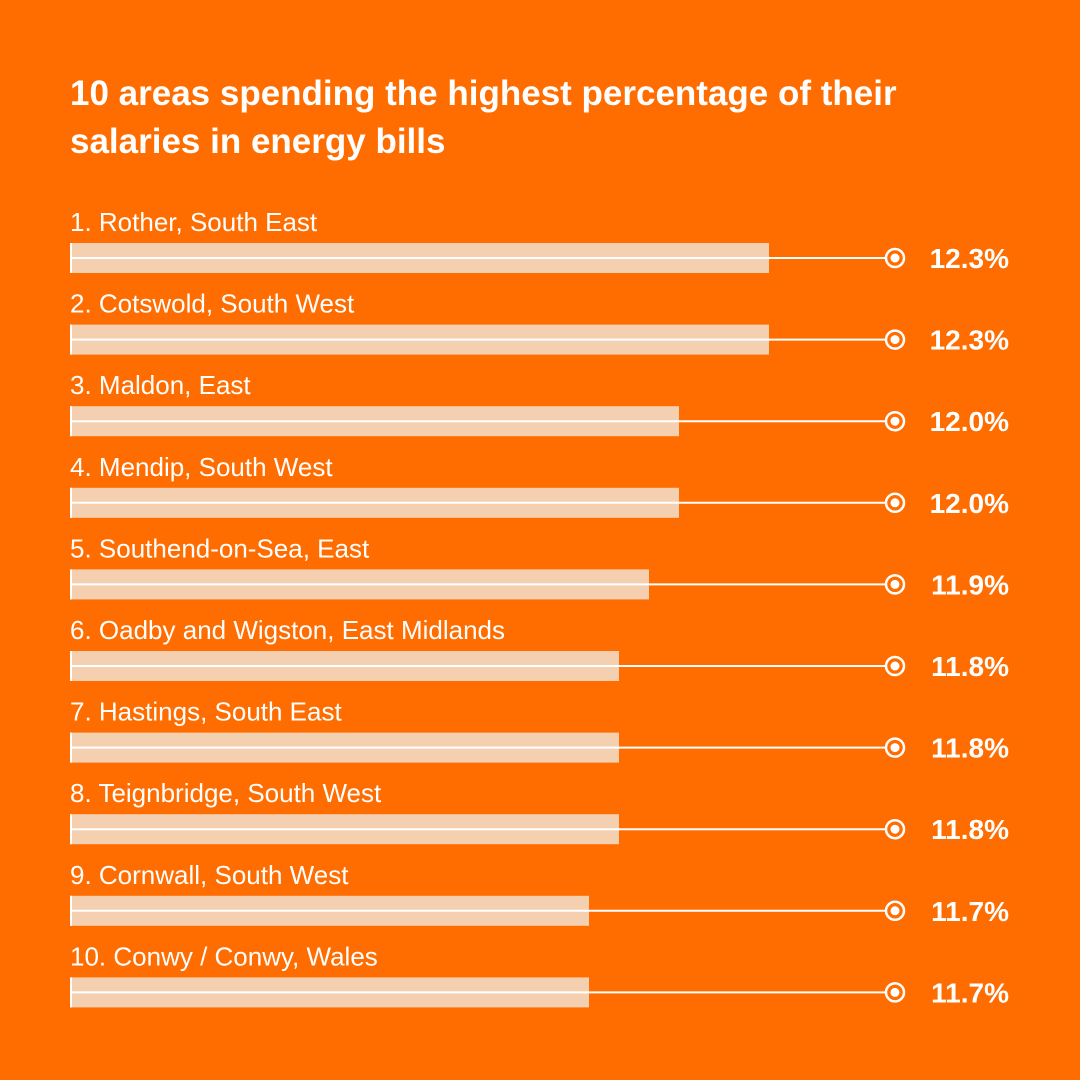  What do you see at coordinates (226, 793) in the screenshot?
I see `category-label: 8. Teignbridge, South West` at bounding box center [226, 793].